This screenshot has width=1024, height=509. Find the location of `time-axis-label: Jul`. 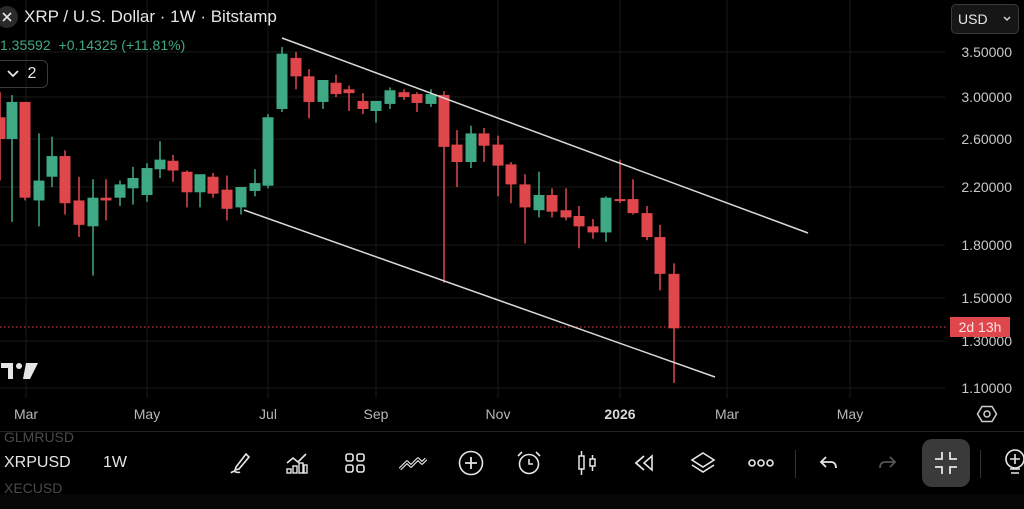

time-axis-label: Jul is located at coordinates (268, 414).